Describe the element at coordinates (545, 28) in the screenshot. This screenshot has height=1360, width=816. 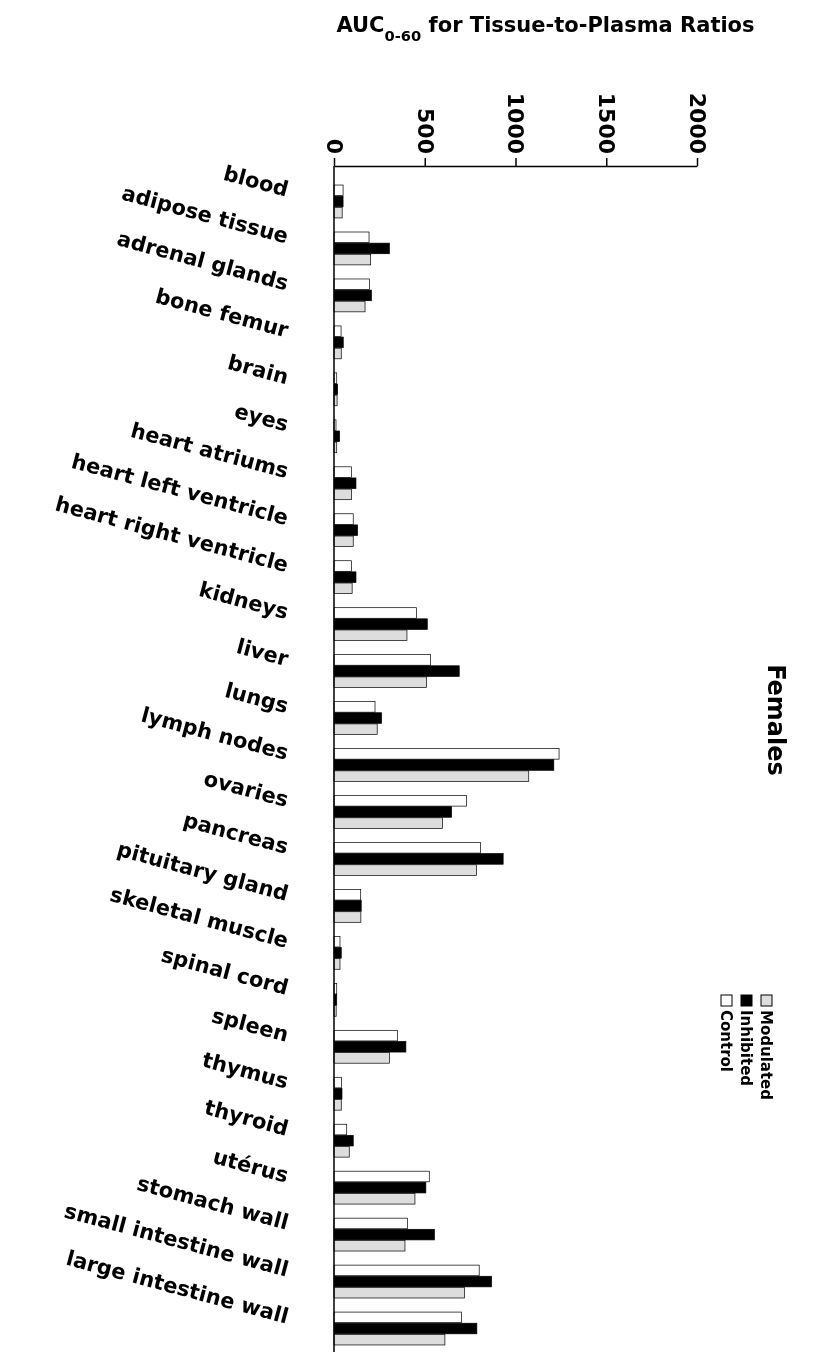
I see `x-axis-title: AUC$_{0-60}$ for Tissue-to-Plasma Ratios` at that location.